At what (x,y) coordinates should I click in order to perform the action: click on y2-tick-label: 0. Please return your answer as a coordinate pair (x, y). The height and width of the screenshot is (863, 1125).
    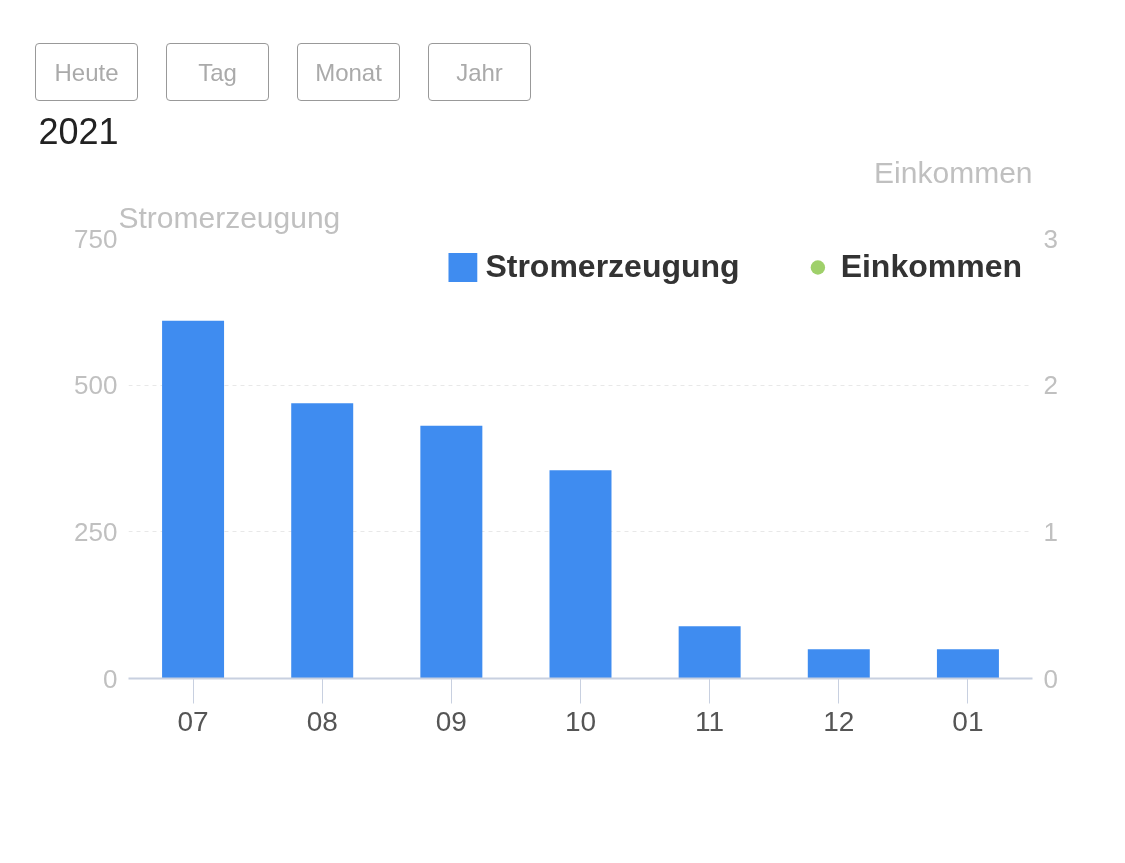
    Looking at the image, I should click on (1050, 678).